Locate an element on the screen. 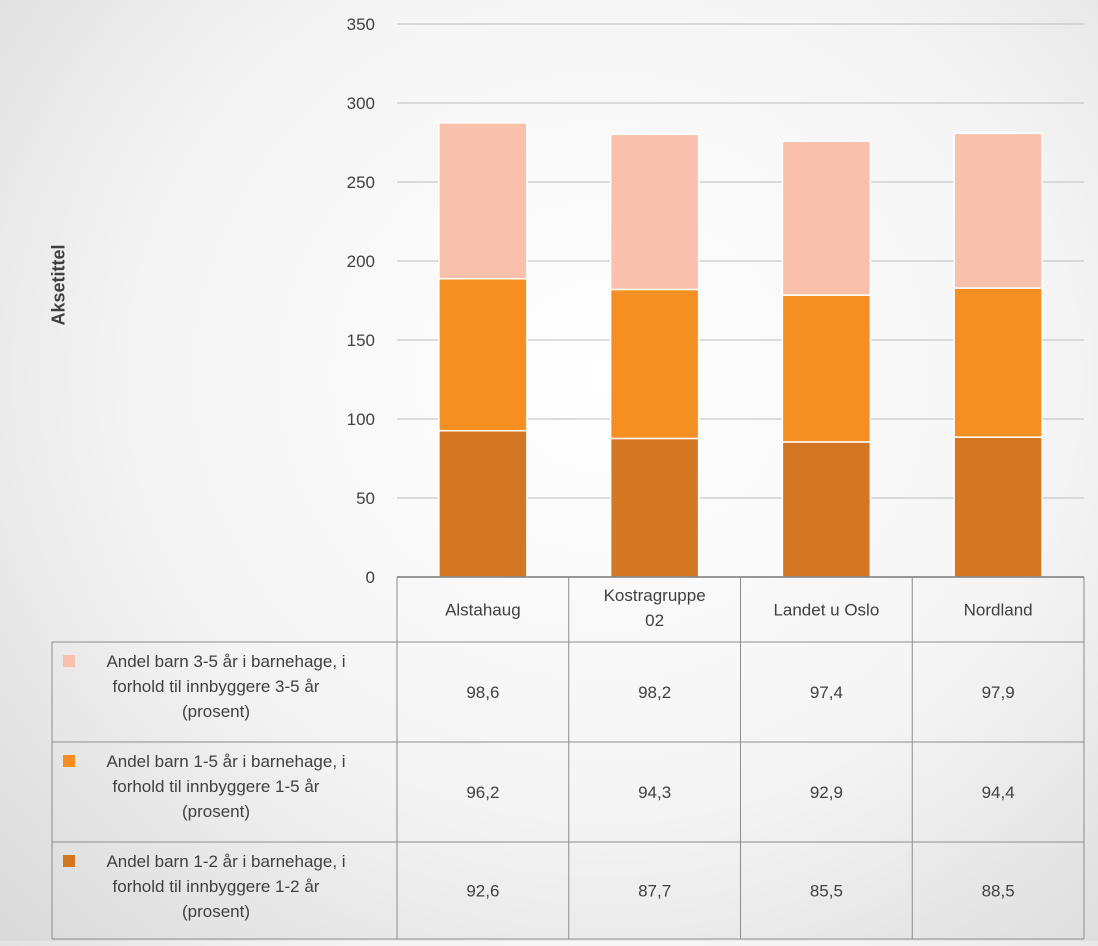 This screenshot has height=946, width=1098. data-table-value: 96,2 is located at coordinates (482, 792).